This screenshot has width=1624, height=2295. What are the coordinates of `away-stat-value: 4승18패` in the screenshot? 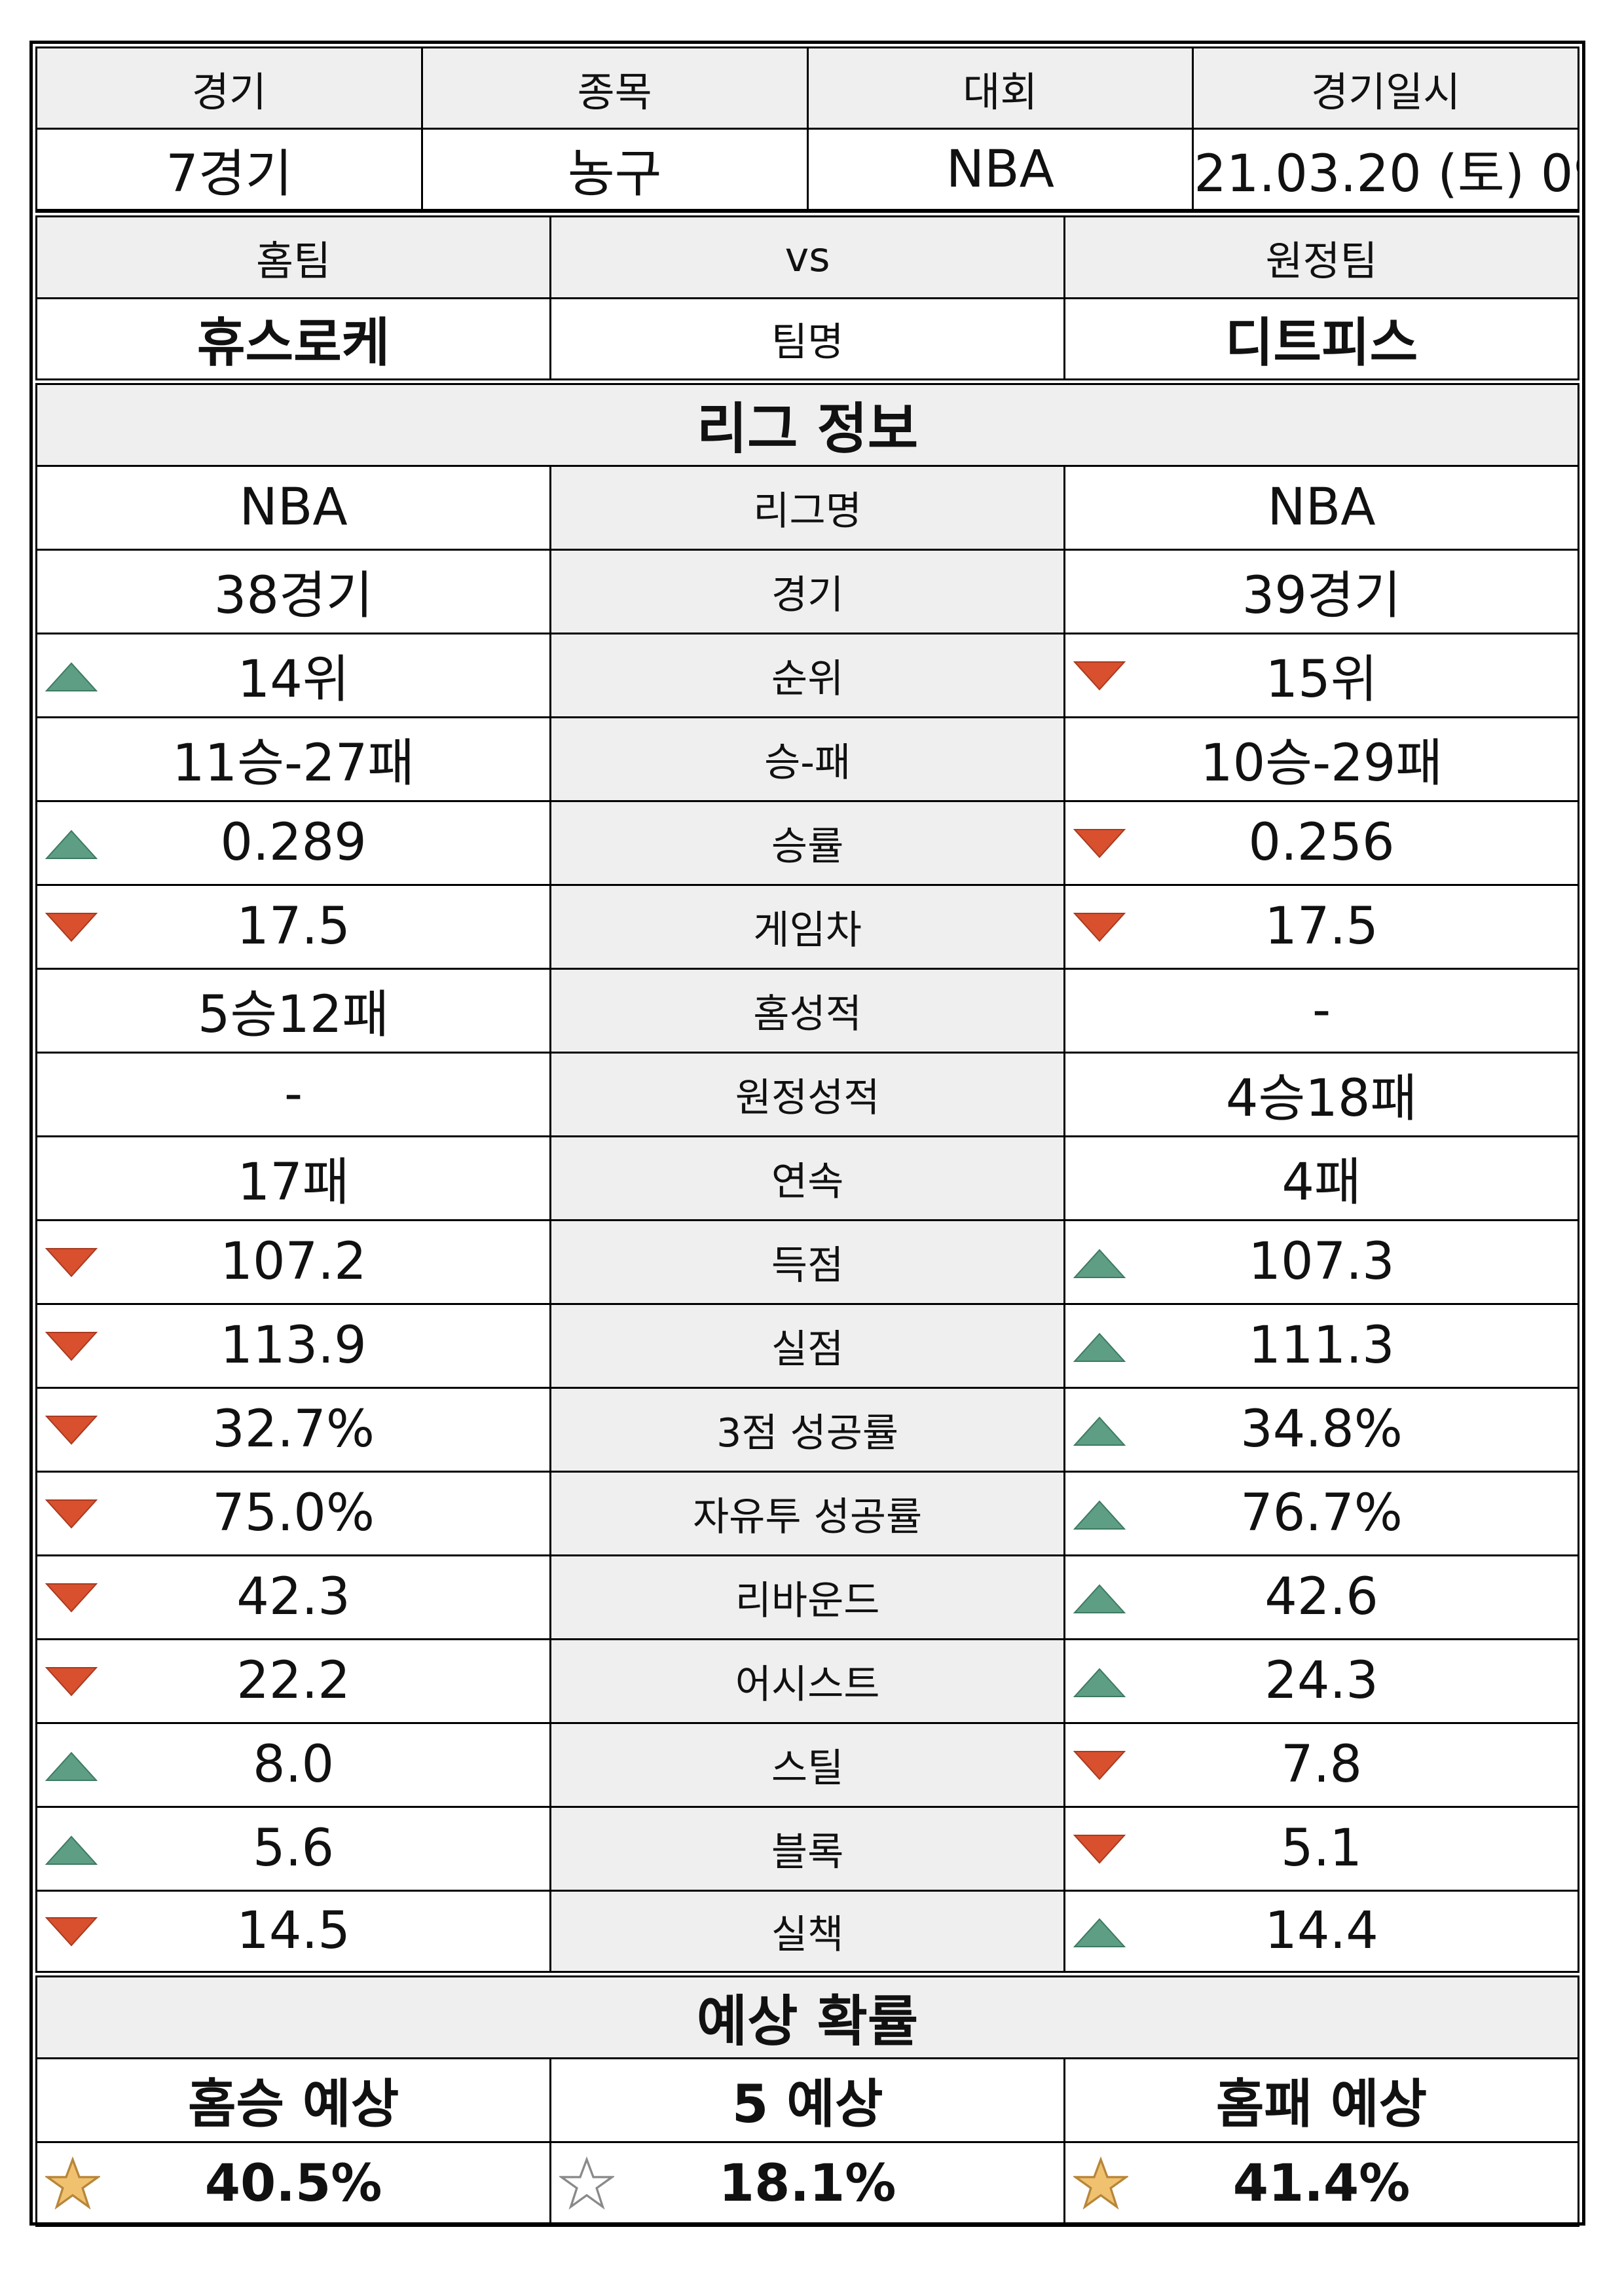 It's located at (1321, 1094).